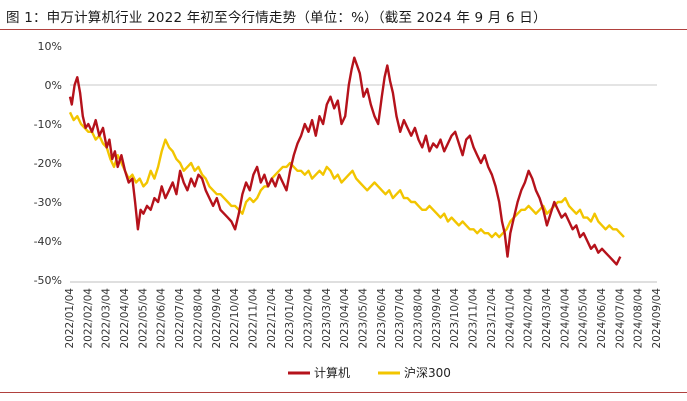 This screenshot has width=687, height=401. Describe the element at coordinates (657, 318) in the screenshot. I see `x-tick-label: 2024/09/04` at that location.